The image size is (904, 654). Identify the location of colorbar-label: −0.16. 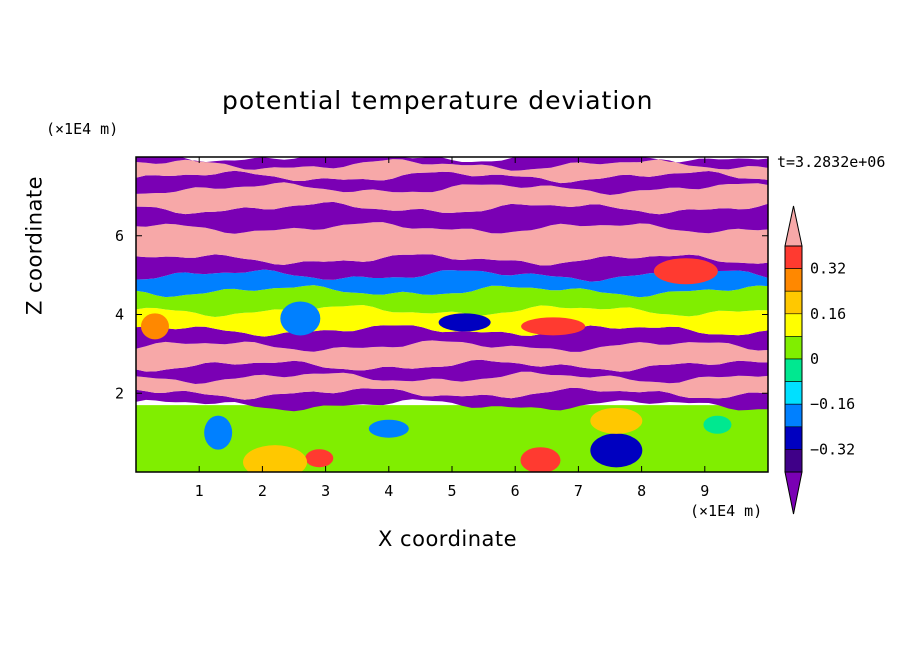
(832, 404).